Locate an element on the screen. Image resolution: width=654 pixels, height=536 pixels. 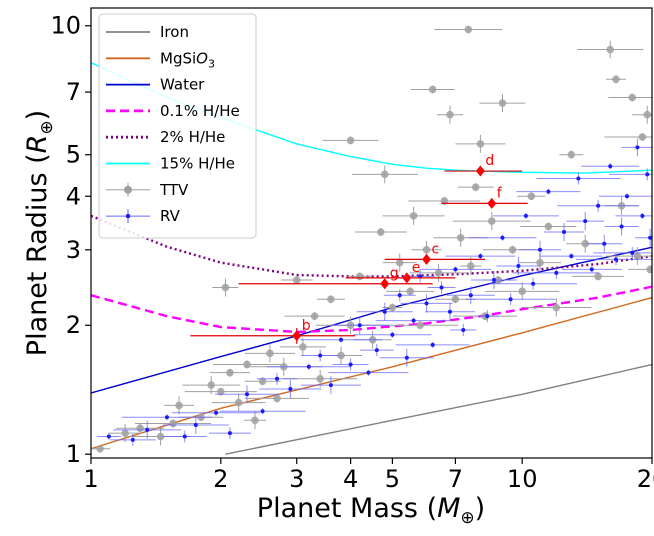
y-tick-label: 3 is located at coordinates (73, 250).